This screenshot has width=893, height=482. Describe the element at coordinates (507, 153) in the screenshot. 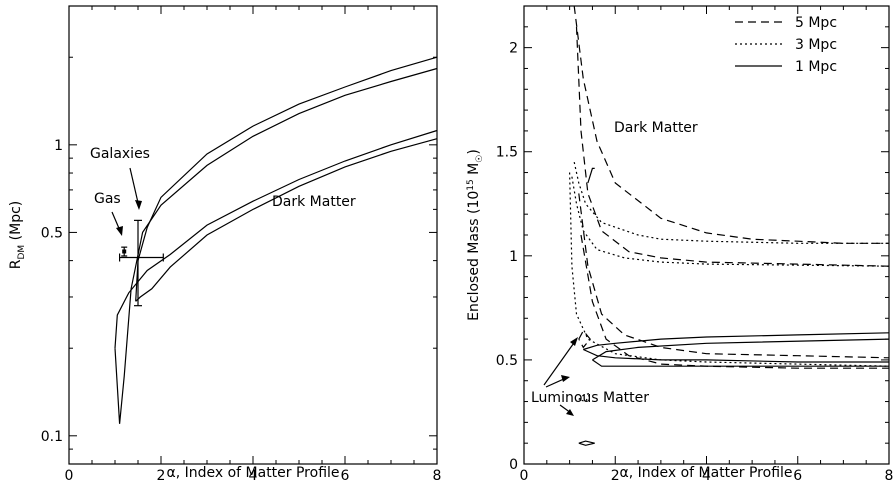

I see `y-tick-label: 1.5` at that location.